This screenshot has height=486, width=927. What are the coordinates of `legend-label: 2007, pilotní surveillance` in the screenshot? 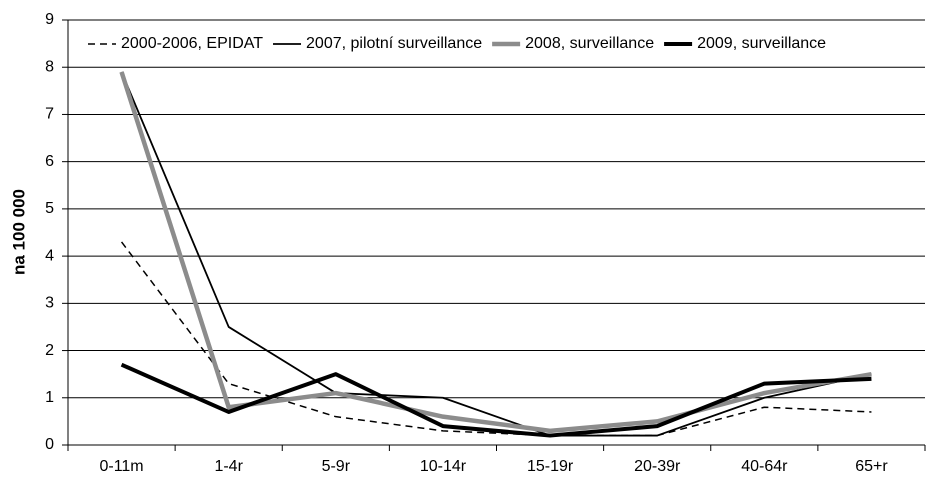 It's located at (394, 43).